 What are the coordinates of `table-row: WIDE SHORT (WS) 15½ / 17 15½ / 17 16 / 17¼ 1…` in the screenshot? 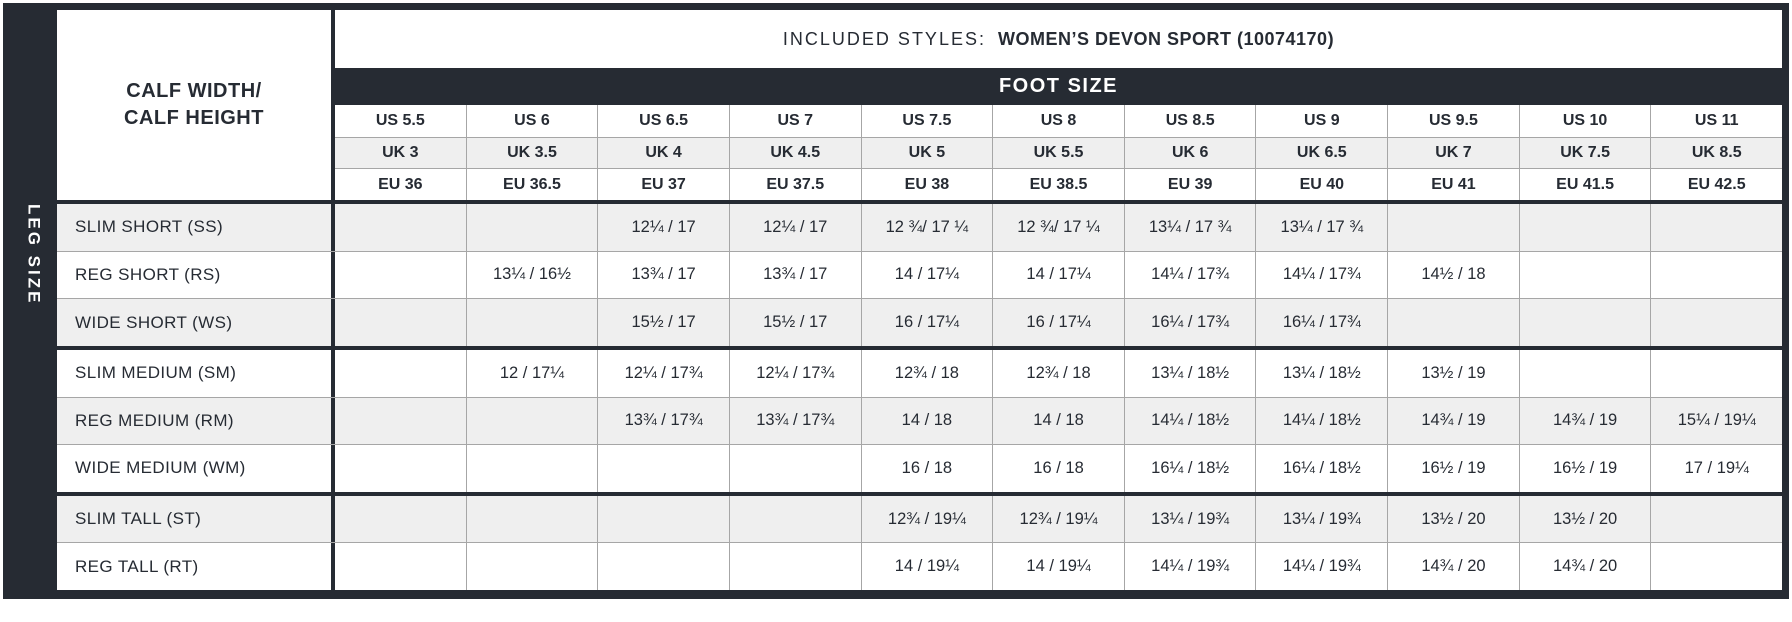 It's located at (919, 322).